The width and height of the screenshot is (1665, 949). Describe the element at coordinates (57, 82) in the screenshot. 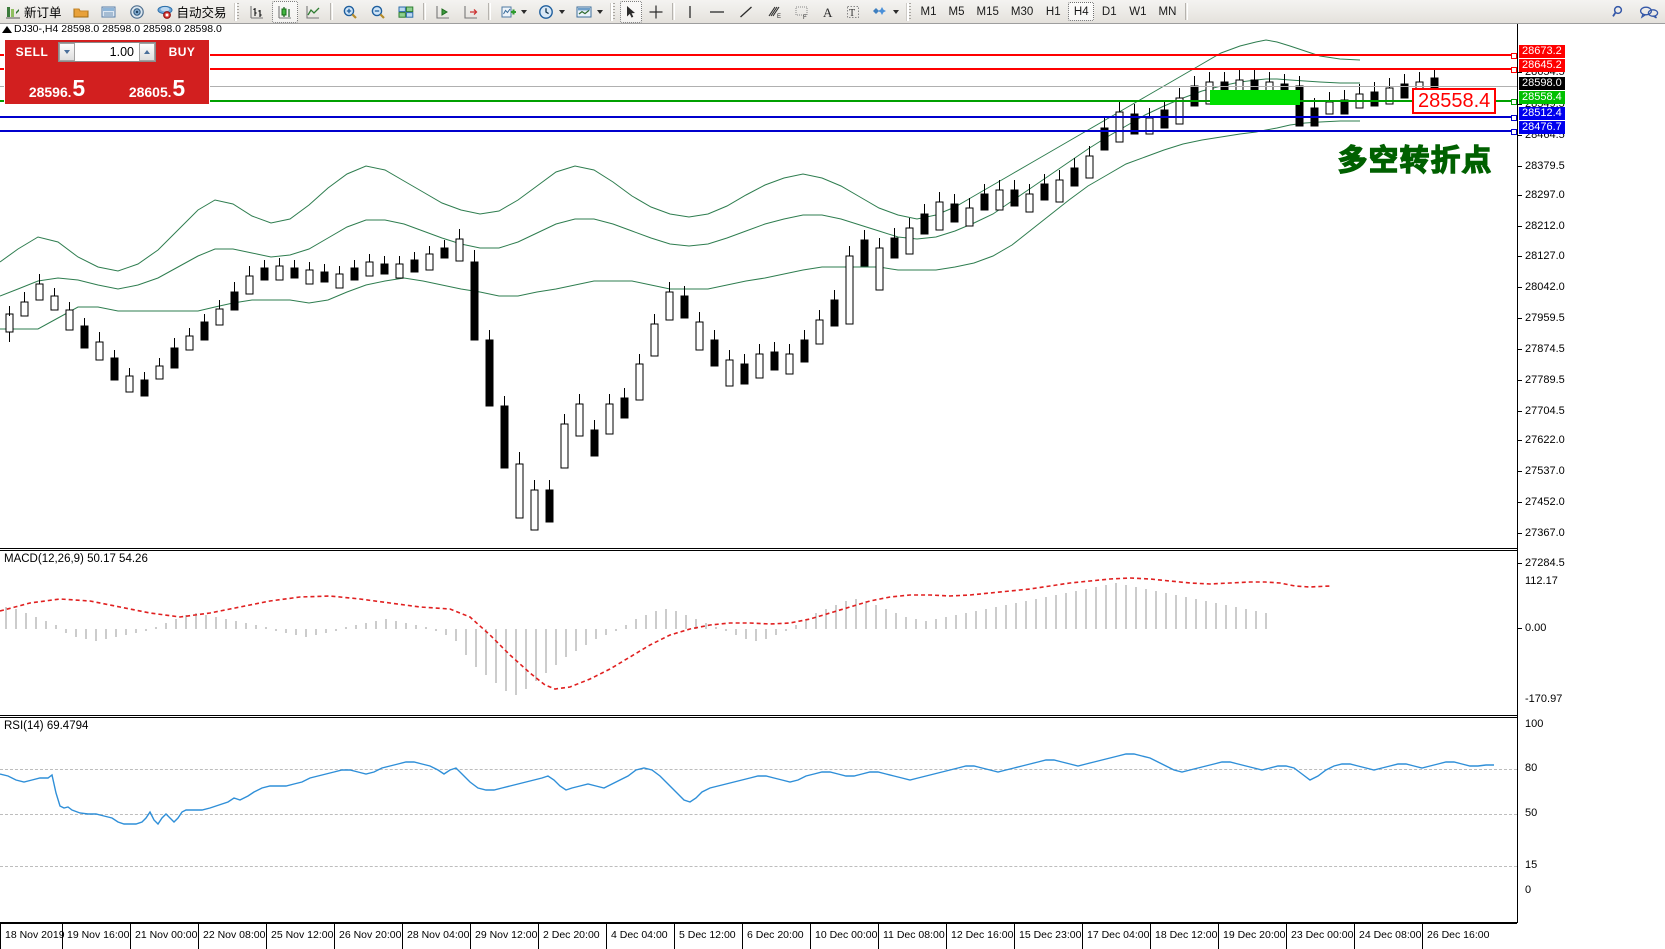

I see `sell-button: 28596 . 5` at that location.